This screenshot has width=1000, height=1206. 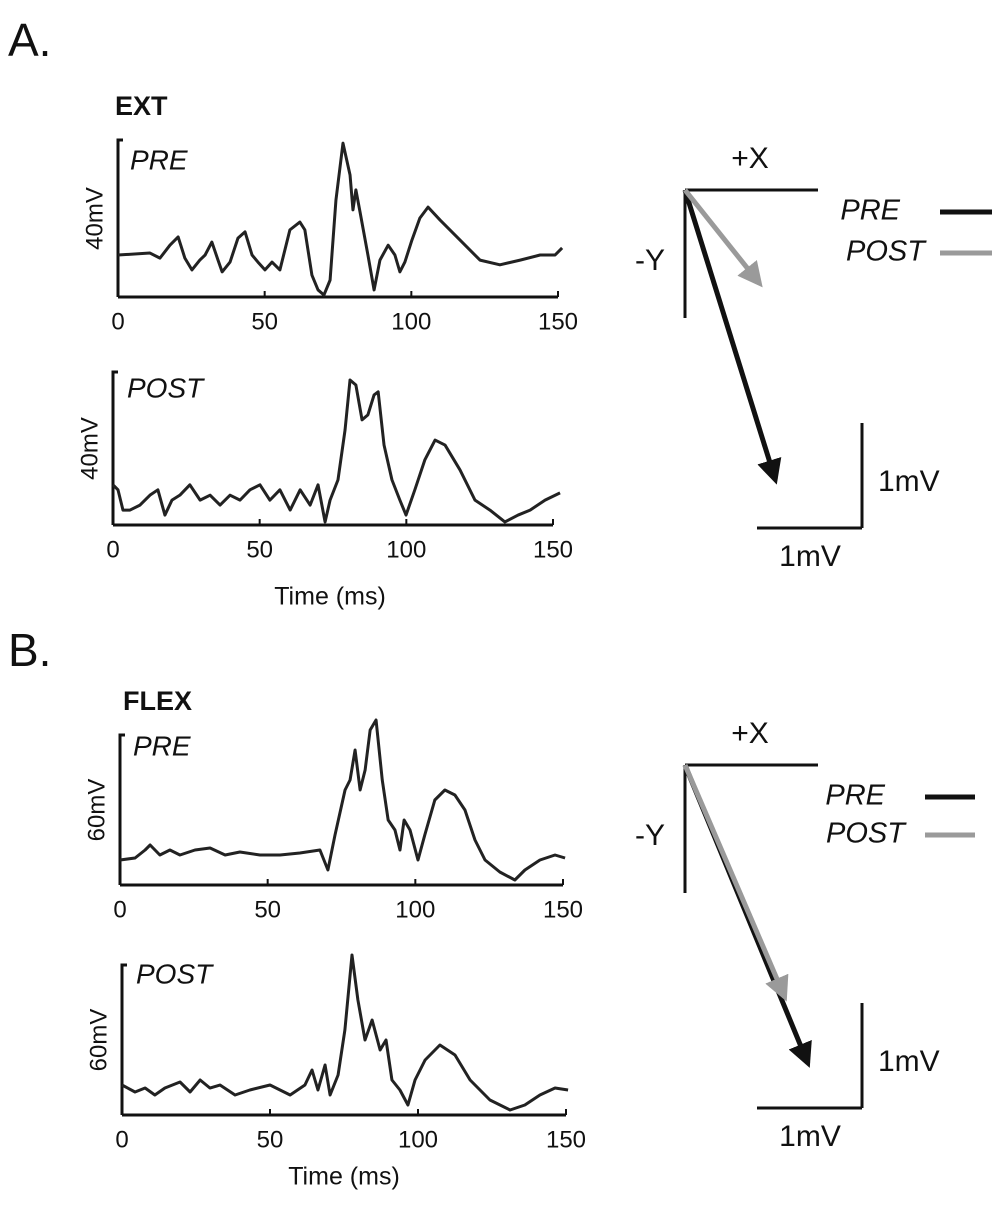 What do you see at coordinates (29, 650) in the screenshot?
I see `panel-label: B.` at bounding box center [29, 650].